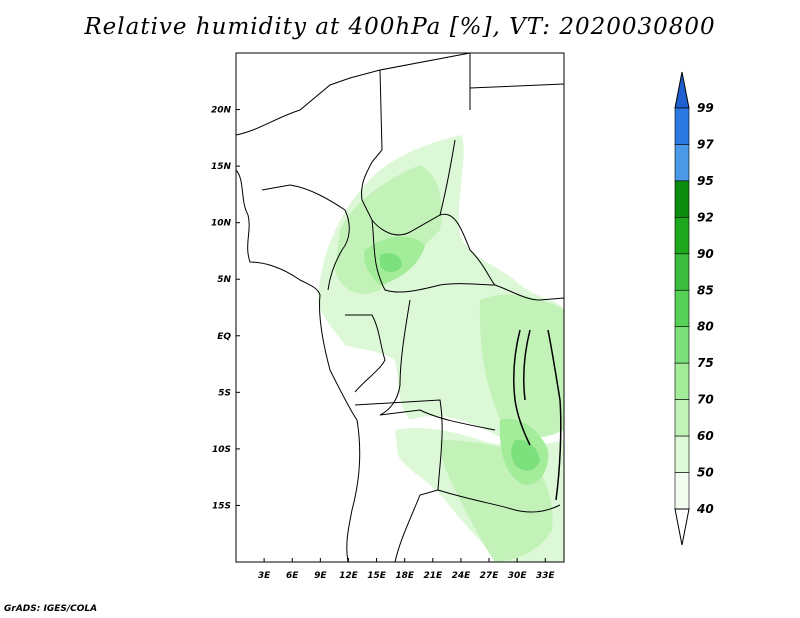 This screenshot has height=618, width=800. I want to click on sahara-borders, so click(400, 108).